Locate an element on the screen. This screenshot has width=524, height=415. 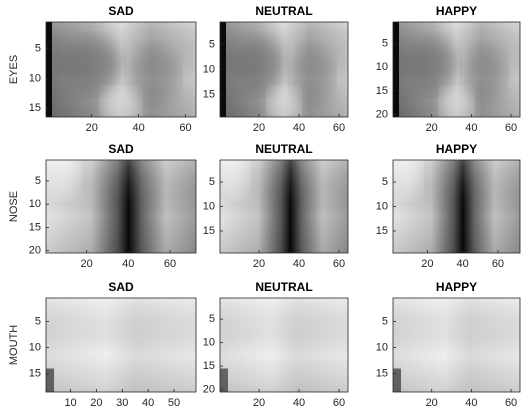
panel: SAD EYES 20 40 60 5 10 15 is located at coordinates (102, 69).